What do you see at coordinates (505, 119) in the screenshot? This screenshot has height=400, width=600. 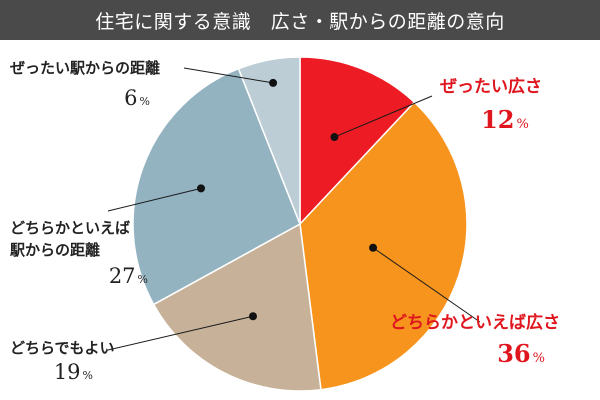 I see `slice-value-0: 12%` at bounding box center [505, 119].